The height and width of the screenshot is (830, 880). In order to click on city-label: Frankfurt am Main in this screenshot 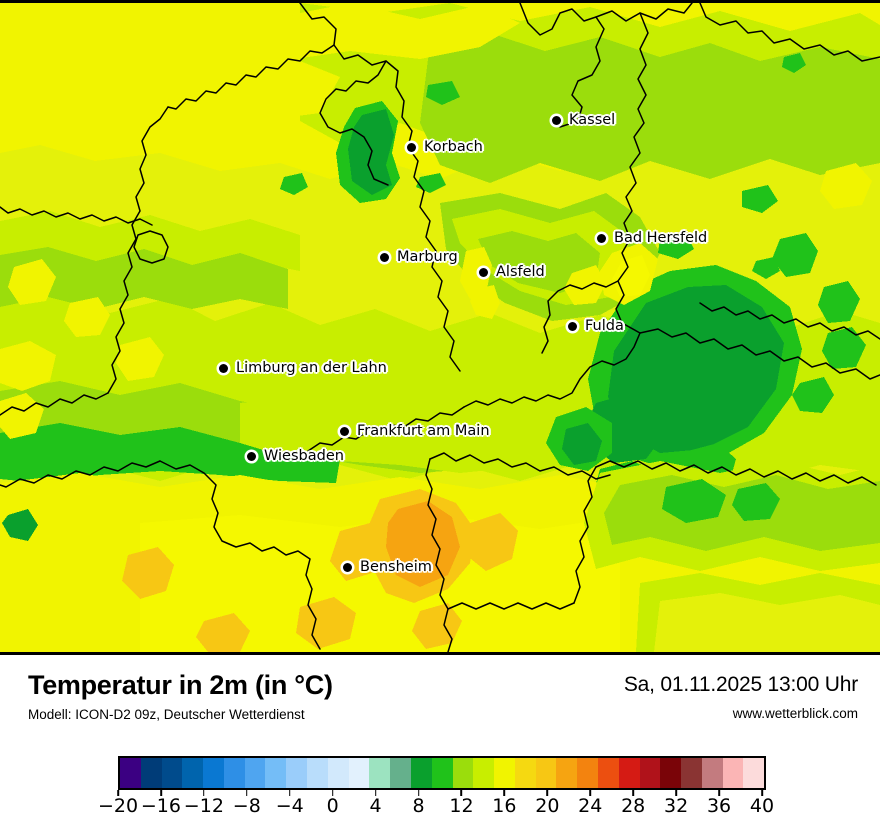, I will do `click(423, 431)`.